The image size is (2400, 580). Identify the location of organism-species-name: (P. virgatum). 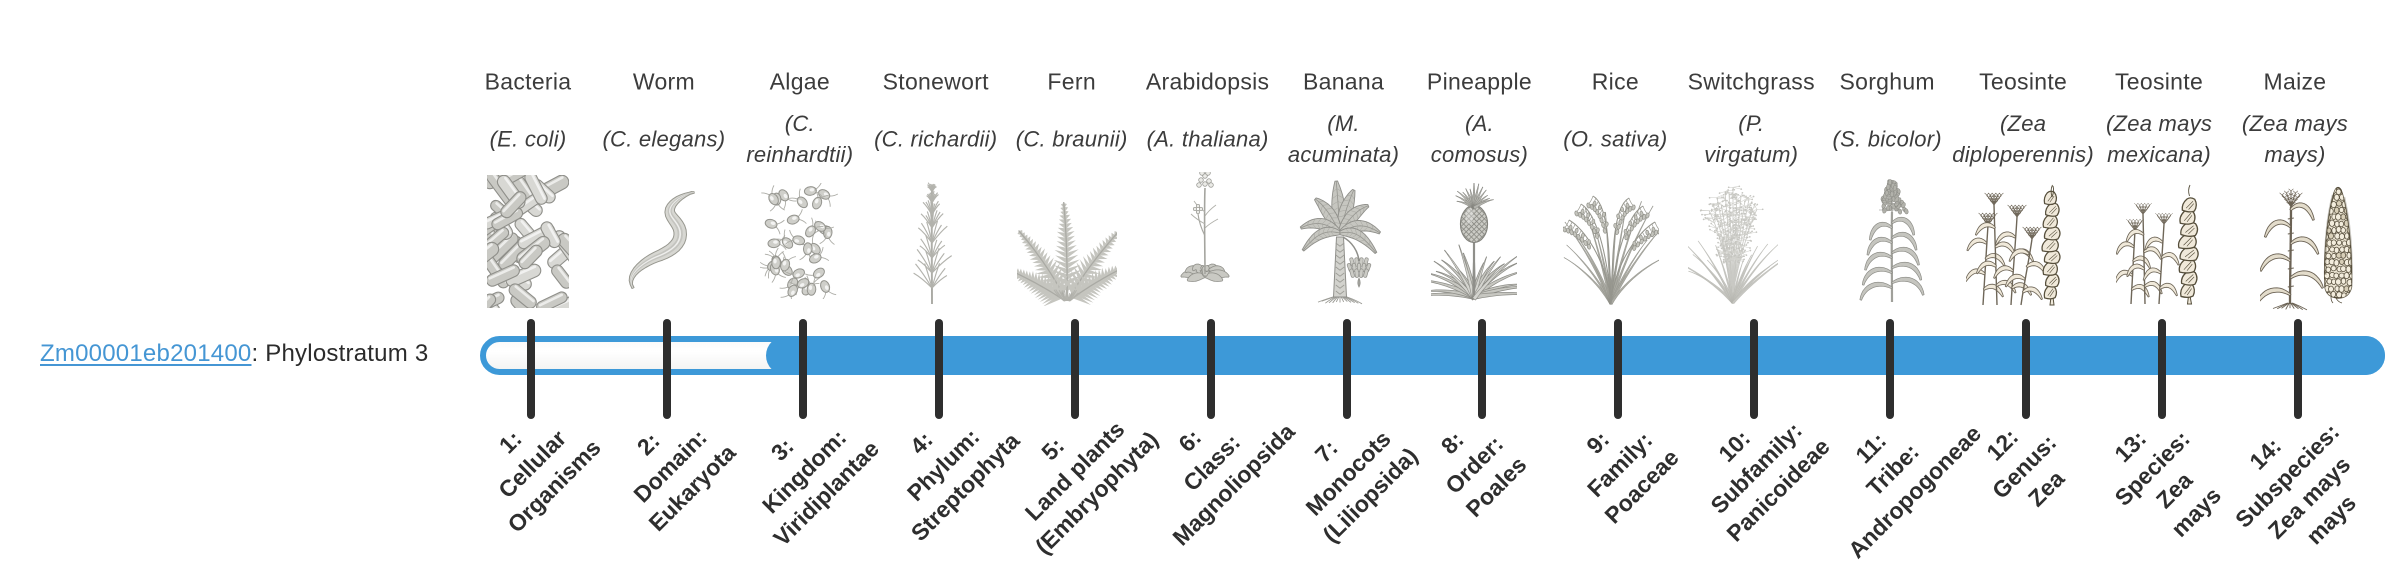
(1751, 138).